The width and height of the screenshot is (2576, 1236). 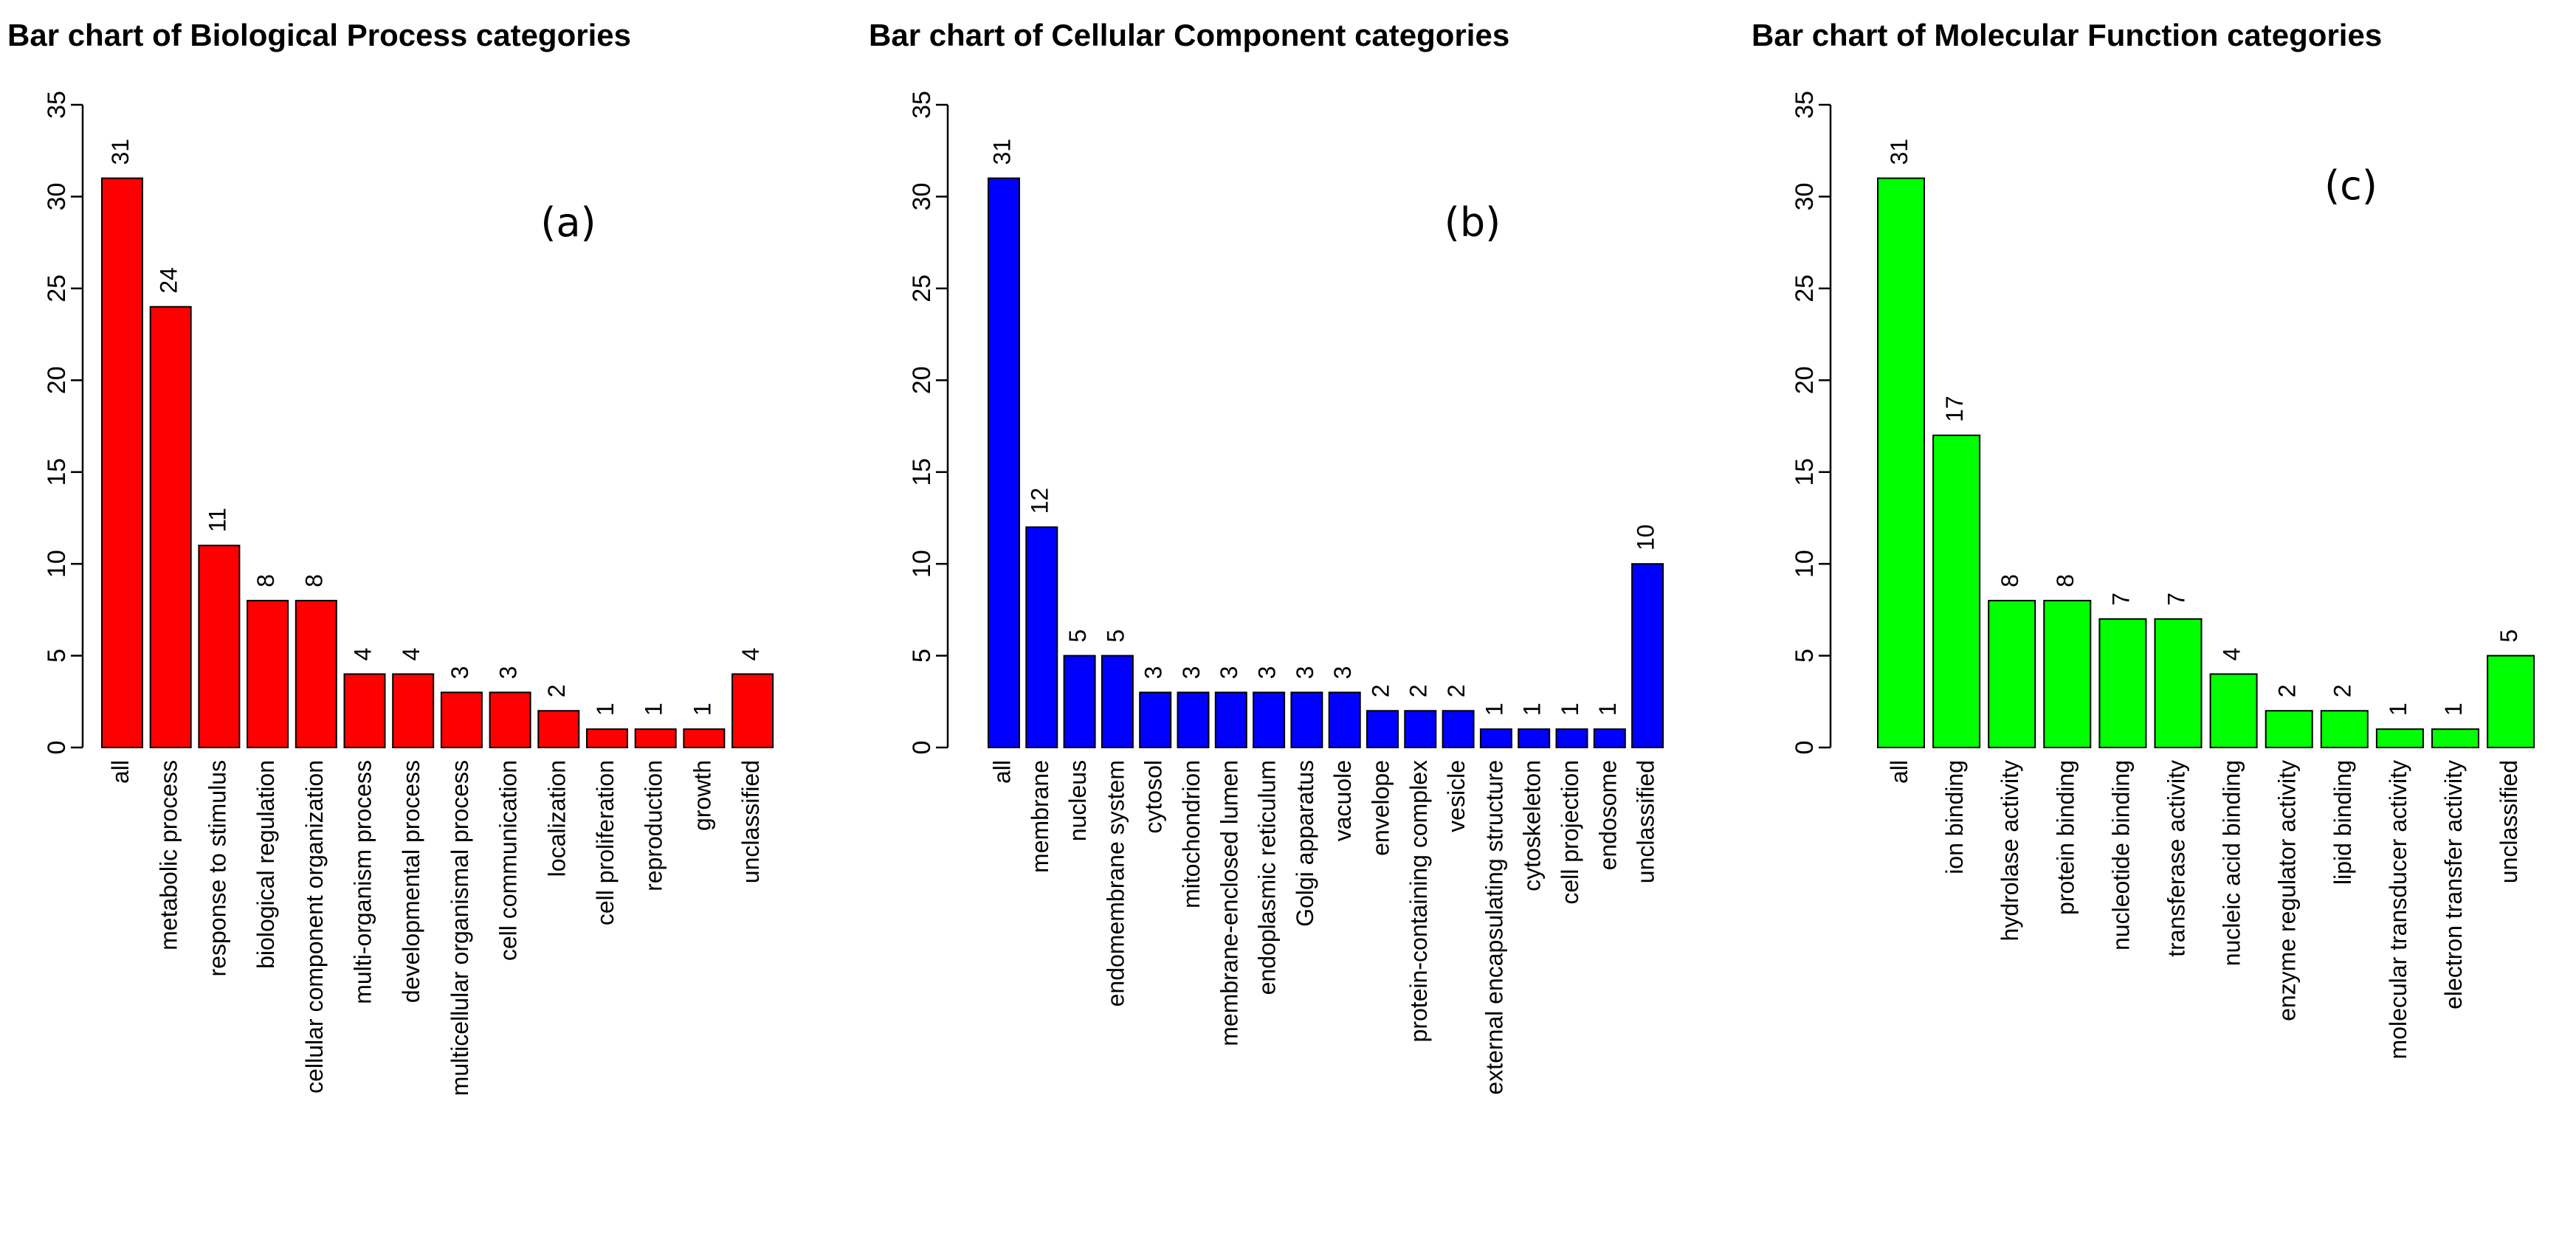 I want to click on category-label: nucleotide binding, so click(x=2120, y=855).